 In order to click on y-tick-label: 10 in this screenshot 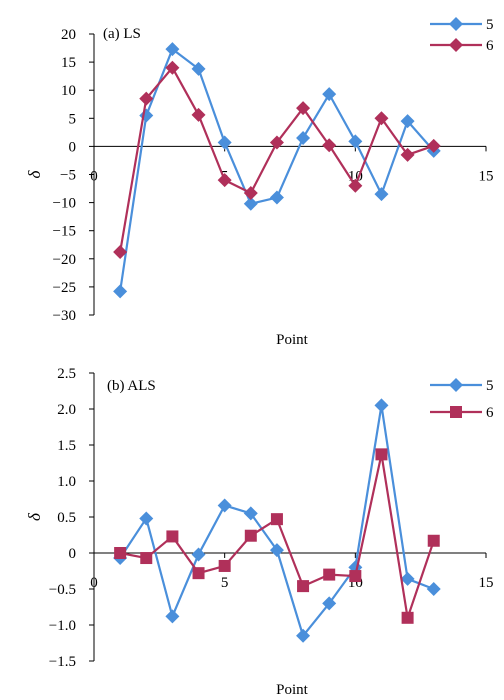, I will do `click(68, 91)`.